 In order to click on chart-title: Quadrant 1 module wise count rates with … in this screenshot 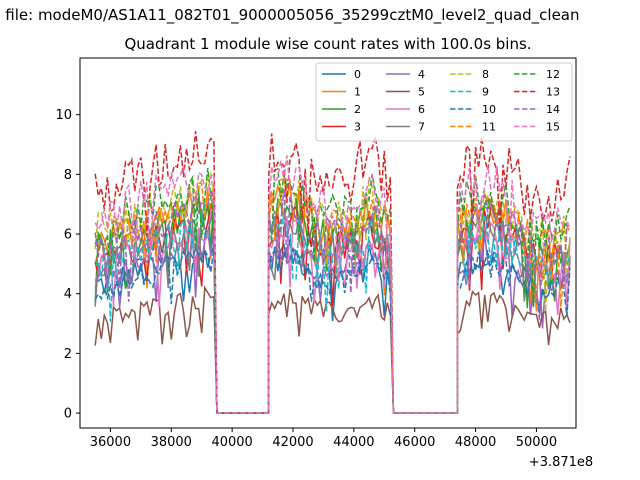, I will do `click(328, 44)`.